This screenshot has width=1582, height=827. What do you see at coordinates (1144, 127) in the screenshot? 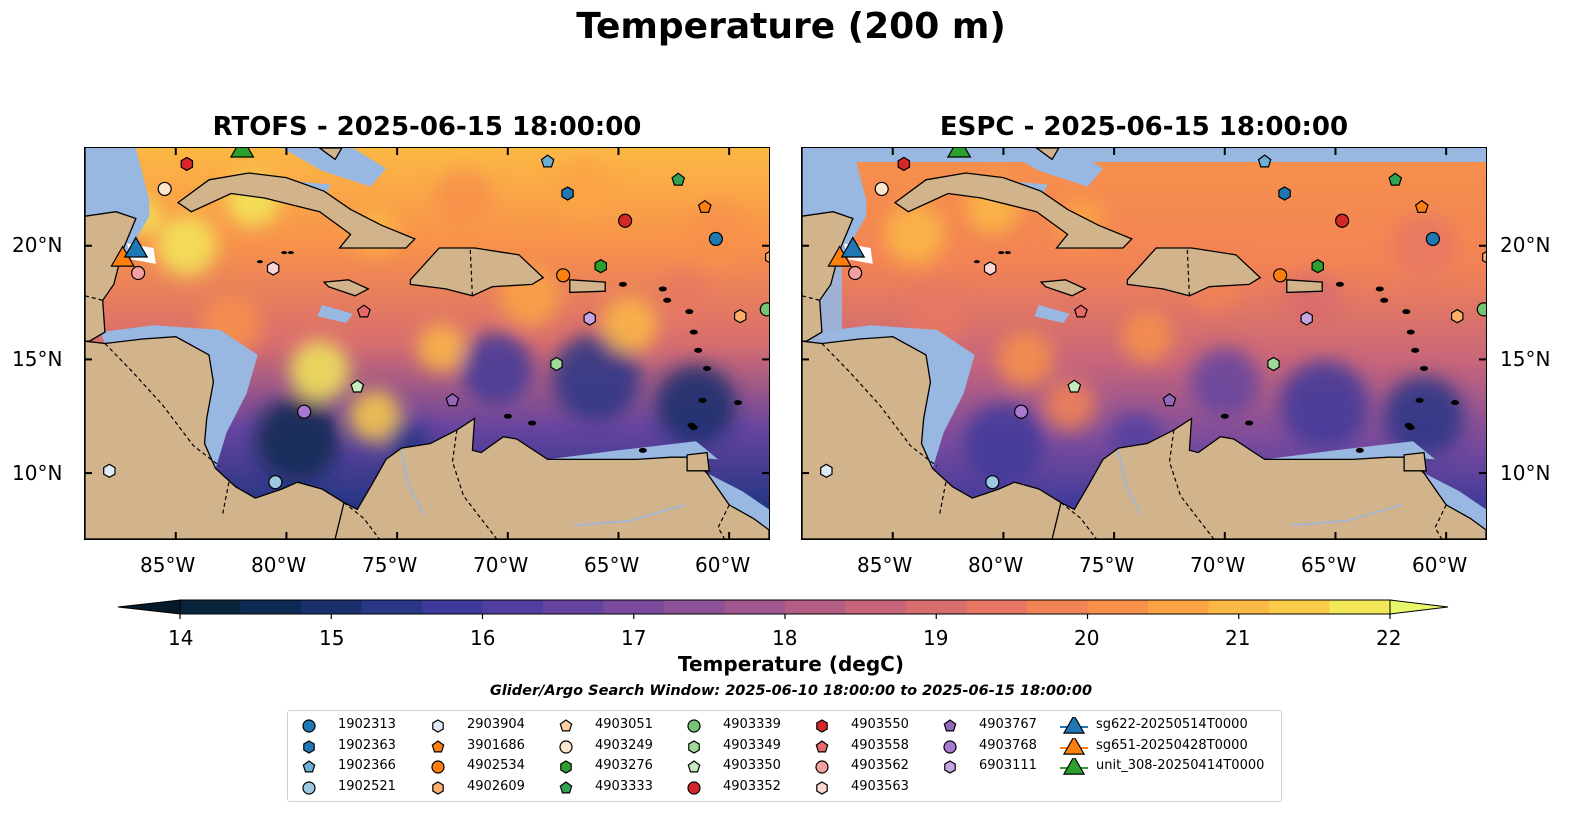
I see `espc-panel-title: ESPC - 2025-06-15 18:00:00` at bounding box center [1144, 127].